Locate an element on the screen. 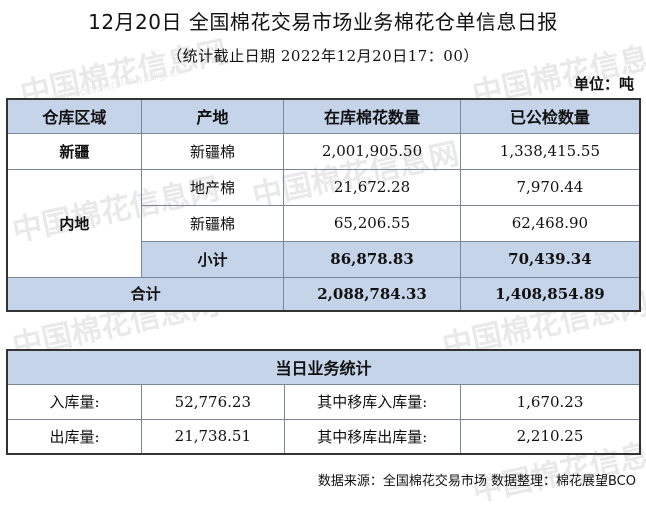 Image resolution: width=646 pixels, height=510 pixels. table-row: 出库量: 21,738.51 其中移库出库量: 2,210.25 is located at coordinates (323, 436).